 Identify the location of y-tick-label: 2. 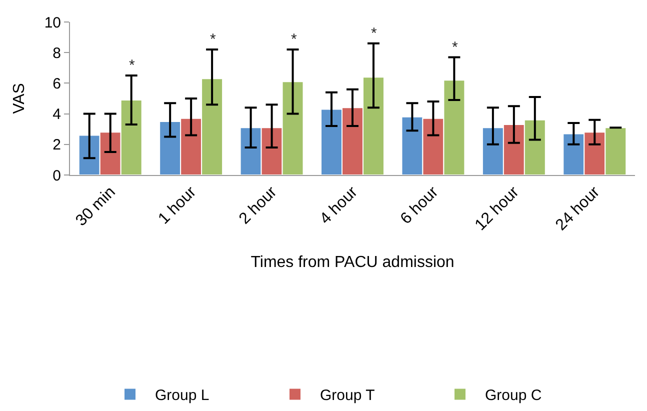
(56, 145).